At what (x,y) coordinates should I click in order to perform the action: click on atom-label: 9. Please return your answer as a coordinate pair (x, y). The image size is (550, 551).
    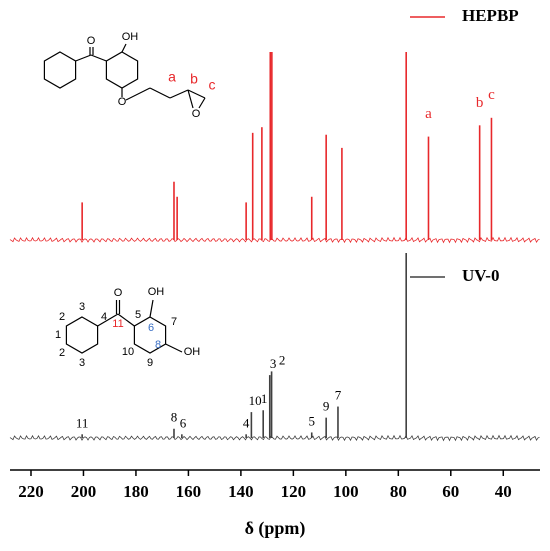
    Looking at the image, I should click on (150, 363).